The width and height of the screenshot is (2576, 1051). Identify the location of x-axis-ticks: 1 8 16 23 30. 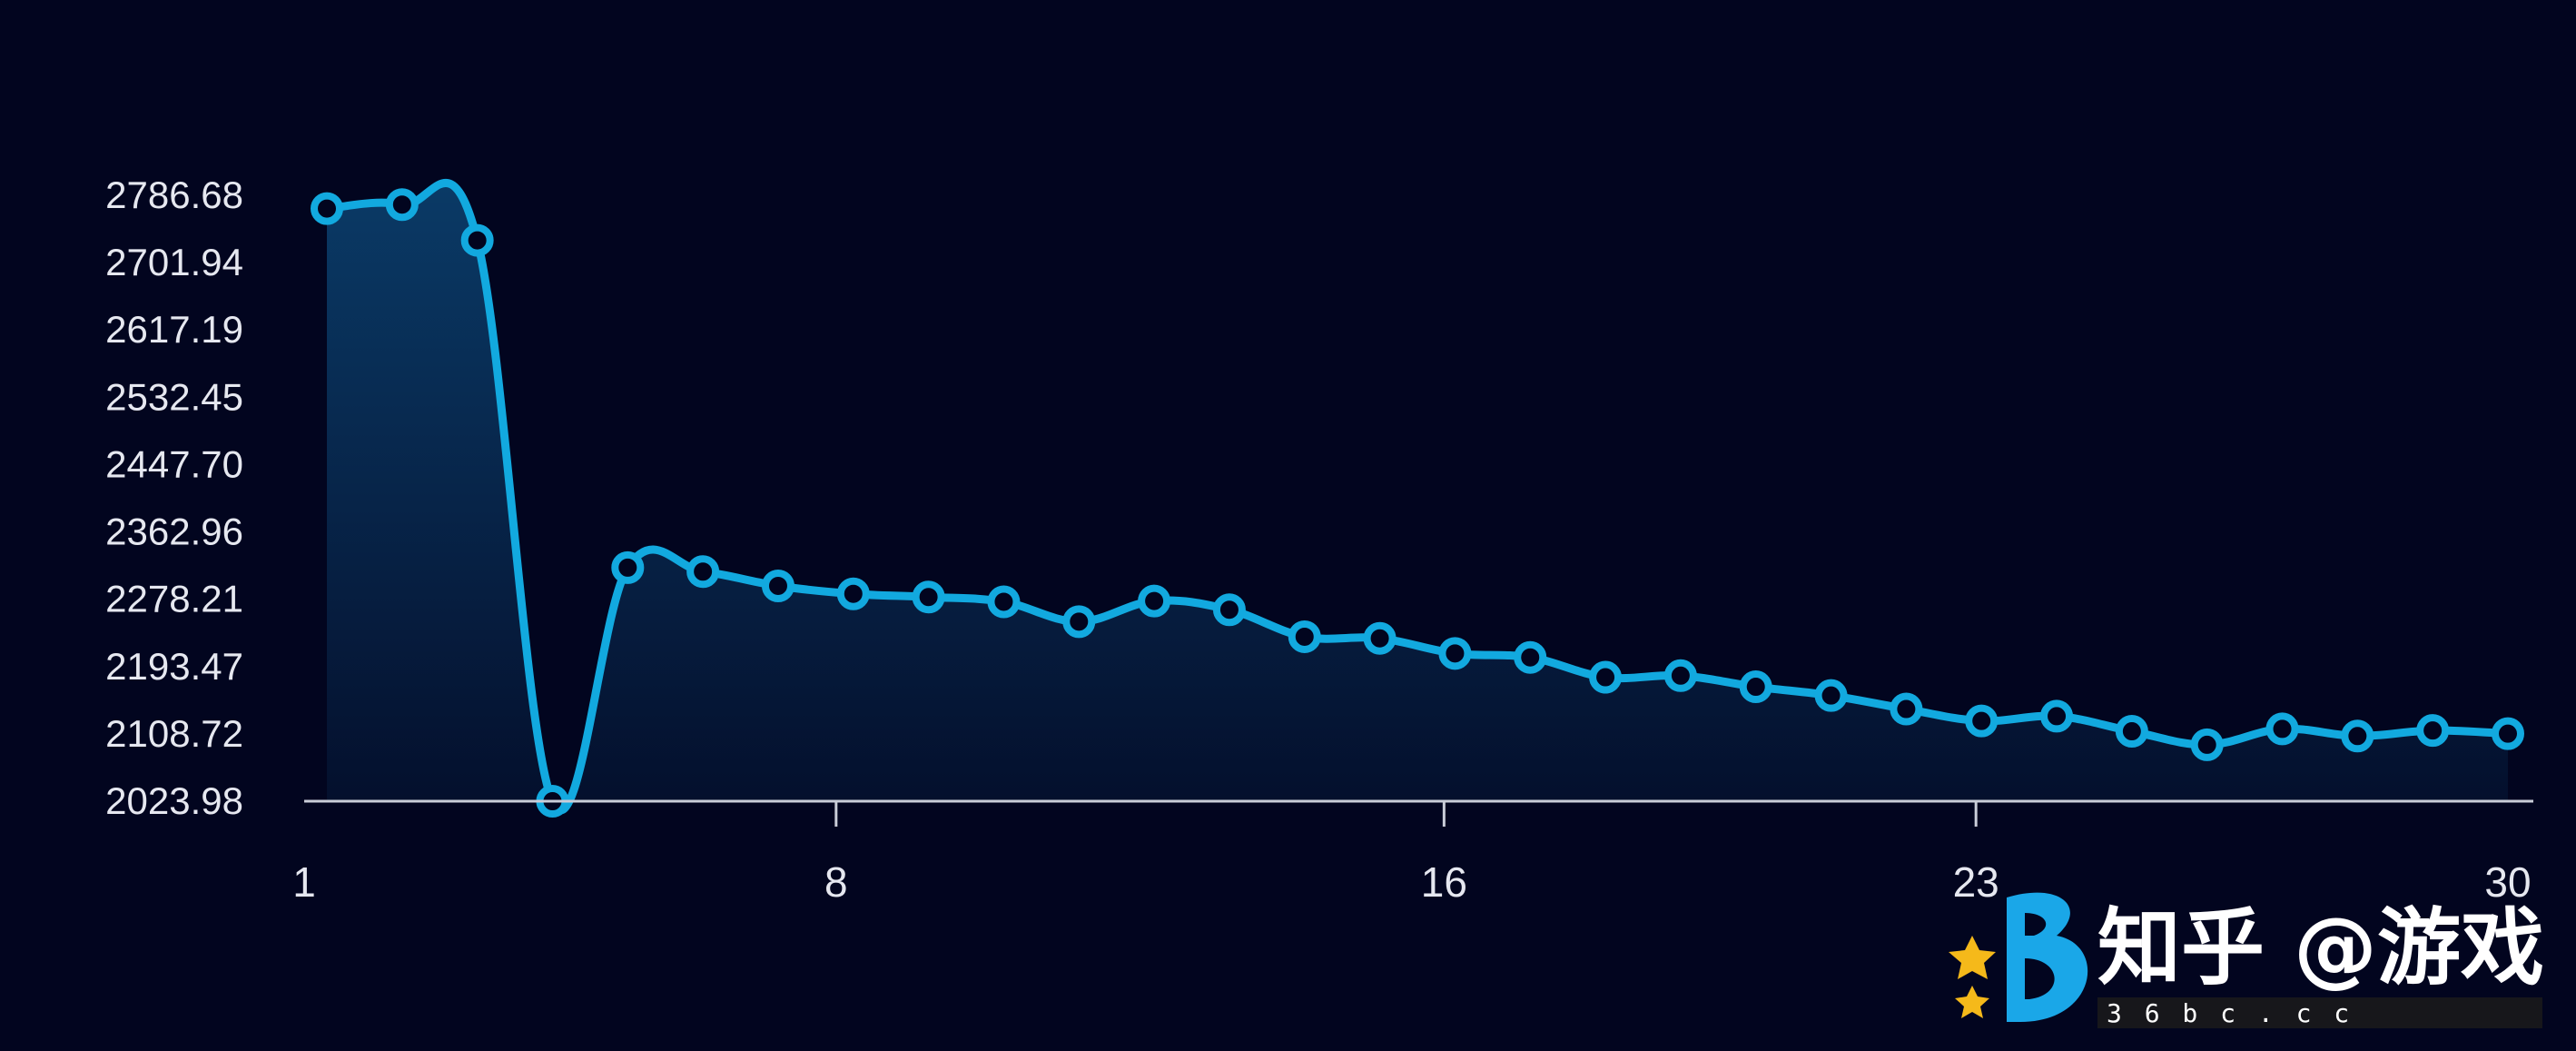
(1412, 853).